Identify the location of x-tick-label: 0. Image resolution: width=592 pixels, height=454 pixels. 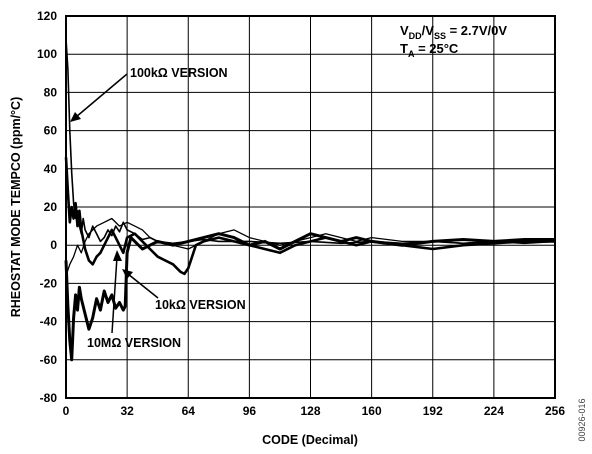
(66, 411).